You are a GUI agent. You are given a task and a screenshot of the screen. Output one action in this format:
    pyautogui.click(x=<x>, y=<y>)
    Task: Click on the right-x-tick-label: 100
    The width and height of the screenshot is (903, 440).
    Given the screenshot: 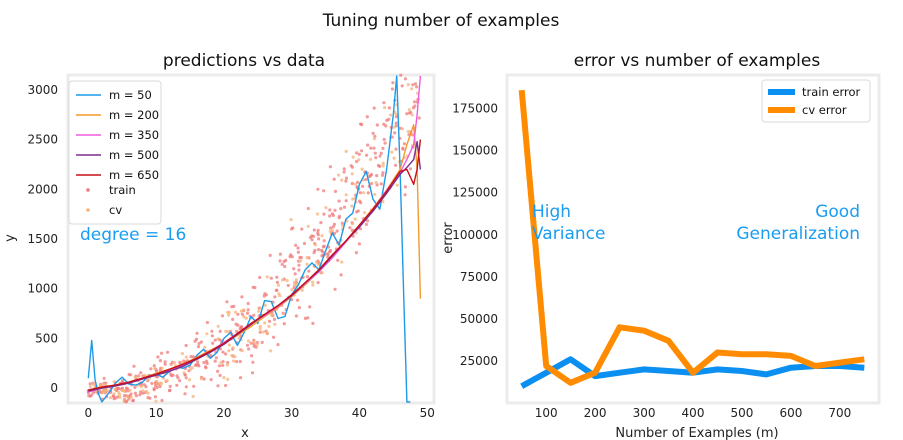 What is the action you would take?
    pyautogui.click(x=546, y=413)
    